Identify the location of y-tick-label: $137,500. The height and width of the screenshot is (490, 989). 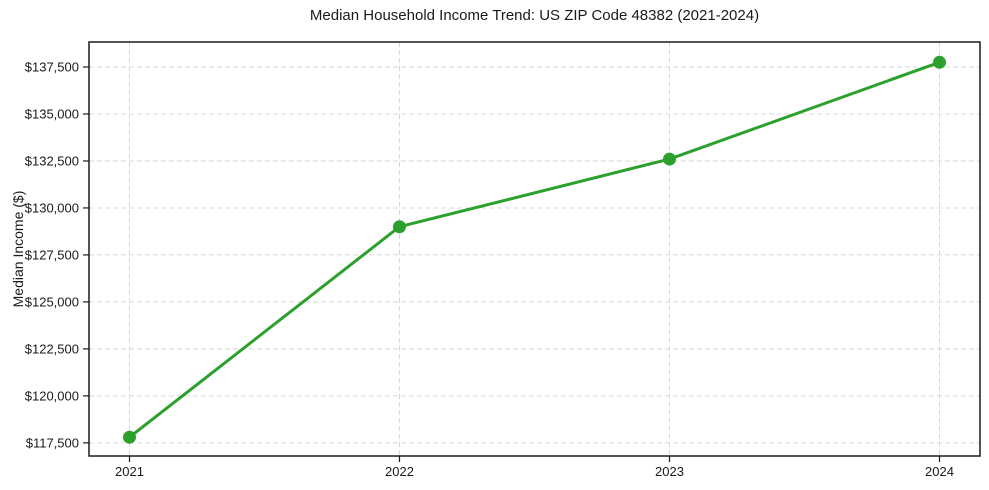
(52, 67).